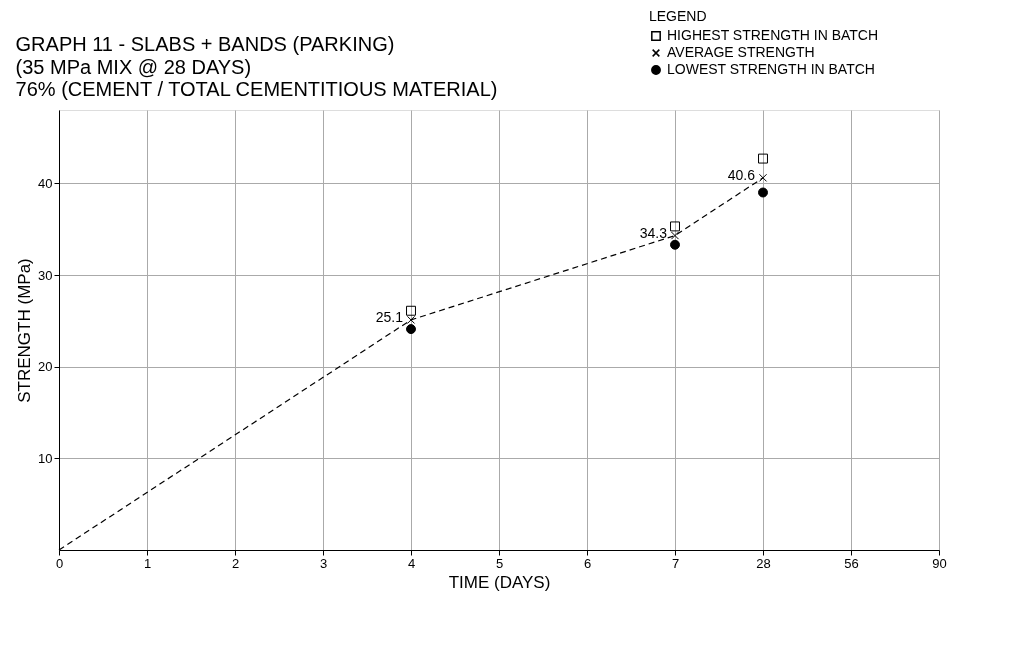 This screenshot has height=670, width=1021. I want to click on x-axis-title: TIME (DAYS), so click(499, 582).